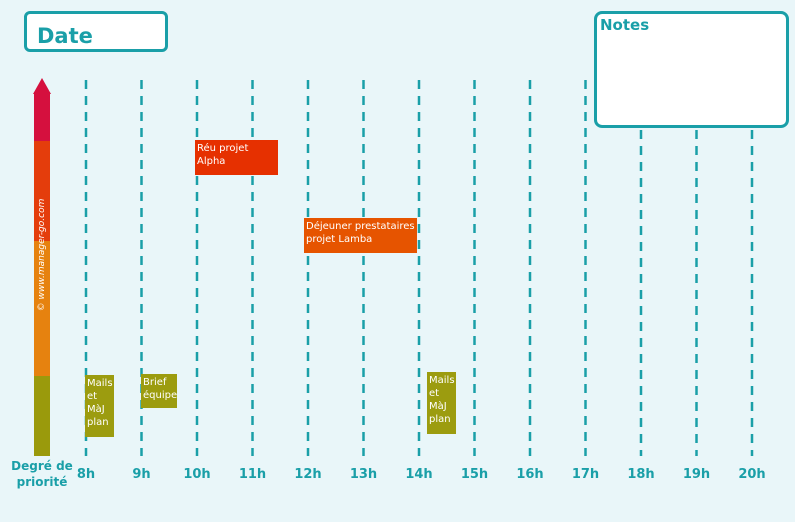  I want to click on task-dejeuner-prestataires: Déjeuner prestataires projet Lamba, so click(360, 235).